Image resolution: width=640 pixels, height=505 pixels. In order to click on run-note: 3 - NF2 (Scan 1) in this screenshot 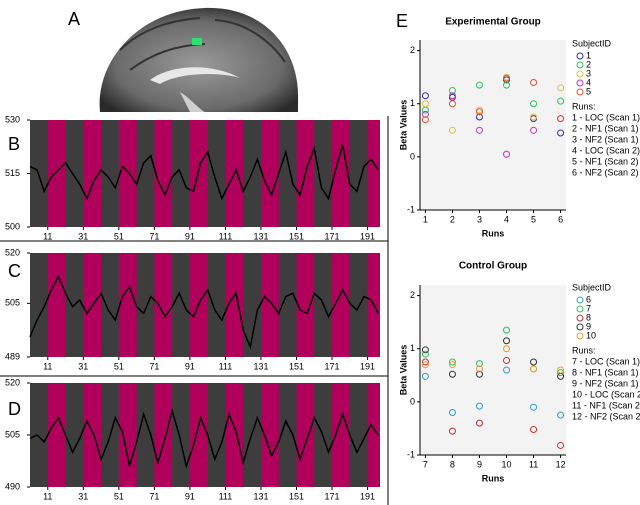, I will do `click(605, 139)`.